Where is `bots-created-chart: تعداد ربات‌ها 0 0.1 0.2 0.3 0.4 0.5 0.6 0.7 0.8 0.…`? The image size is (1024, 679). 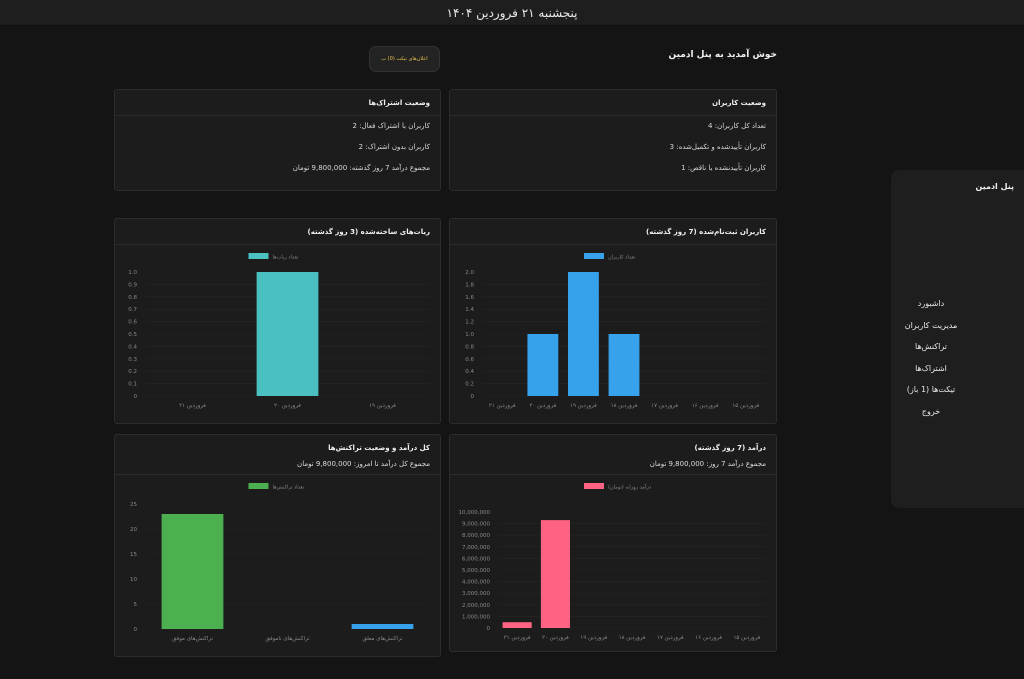 bots-created-chart: تعداد ربات‌ها 0 0.1 0.2 0.3 0.4 0.5 0.6 0.7 0.8 0.… is located at coordinates (279, 331).